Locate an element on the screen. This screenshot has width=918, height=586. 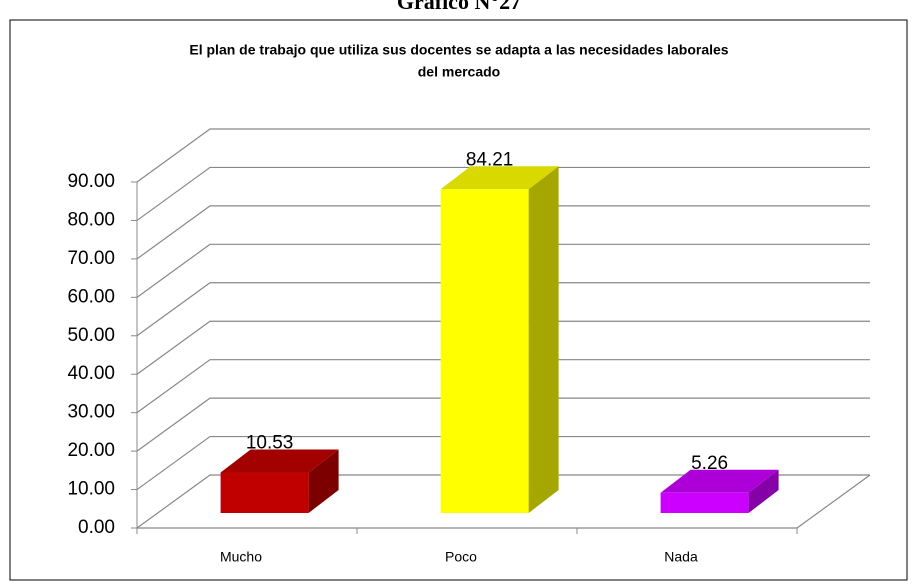
x-tick-label: Mucho is located at coordinates (241, 557).